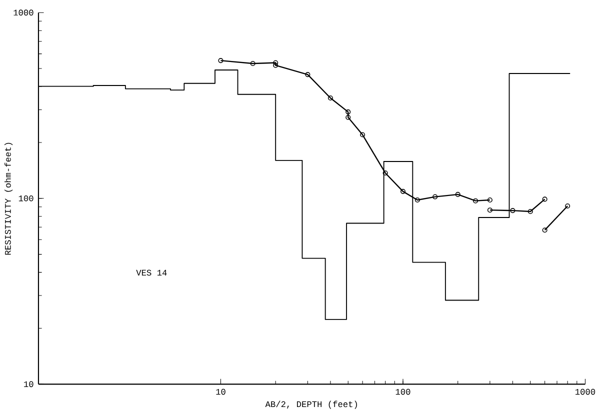  What do you see at coordinates (8, 198) in the screenshot?
I see `y-axis-title: RESISTIVITY (ohm-feet)` at bounding box center [8, 198].